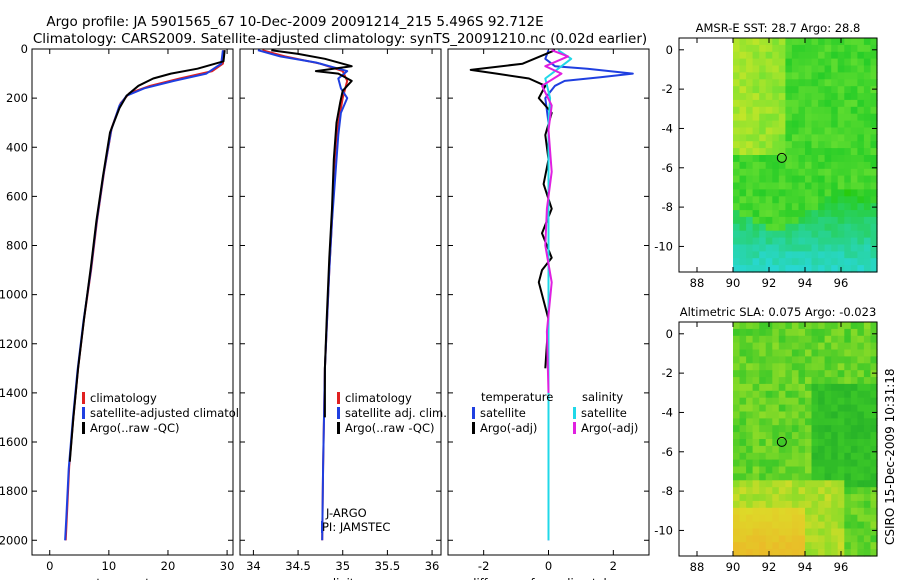  Describe the element at coordinates (356, 527) in the screenshot. I see `salinity-annotation-pi: PI: JAMSTEC` at that location.